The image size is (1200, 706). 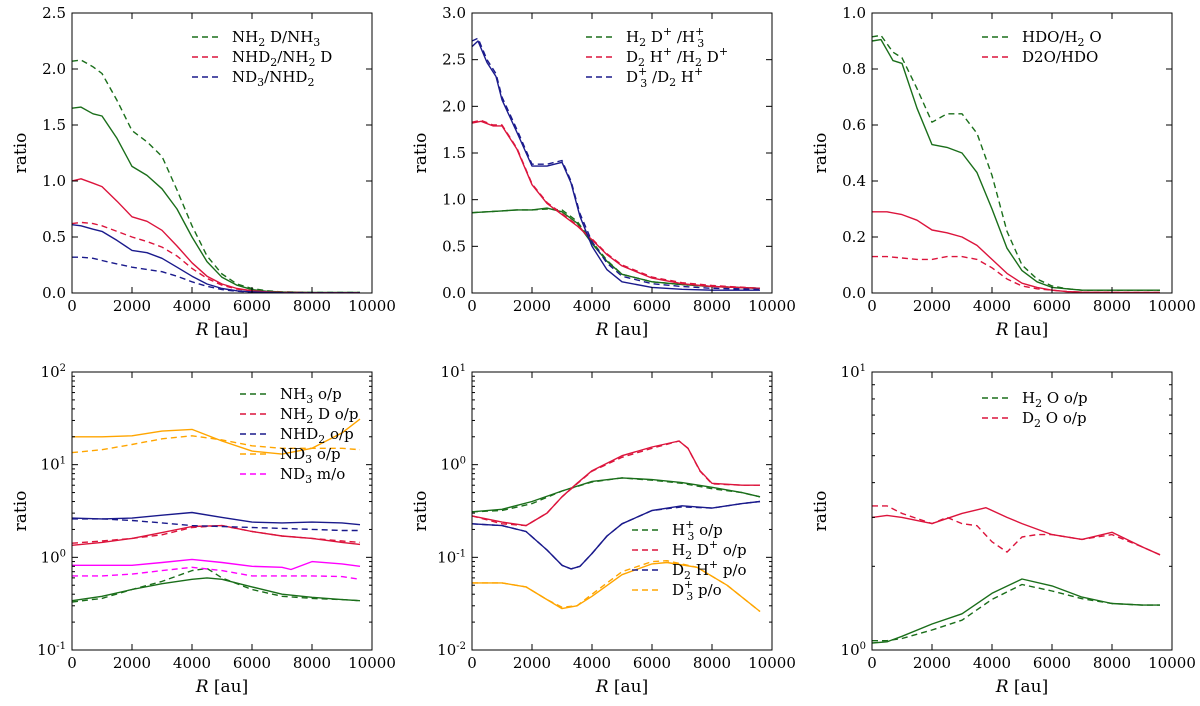 What do you see at coordinates (616, 248) in the screenshot?
I see `series-line-h2d-h3-solid-` at bounding box center [616, 248].